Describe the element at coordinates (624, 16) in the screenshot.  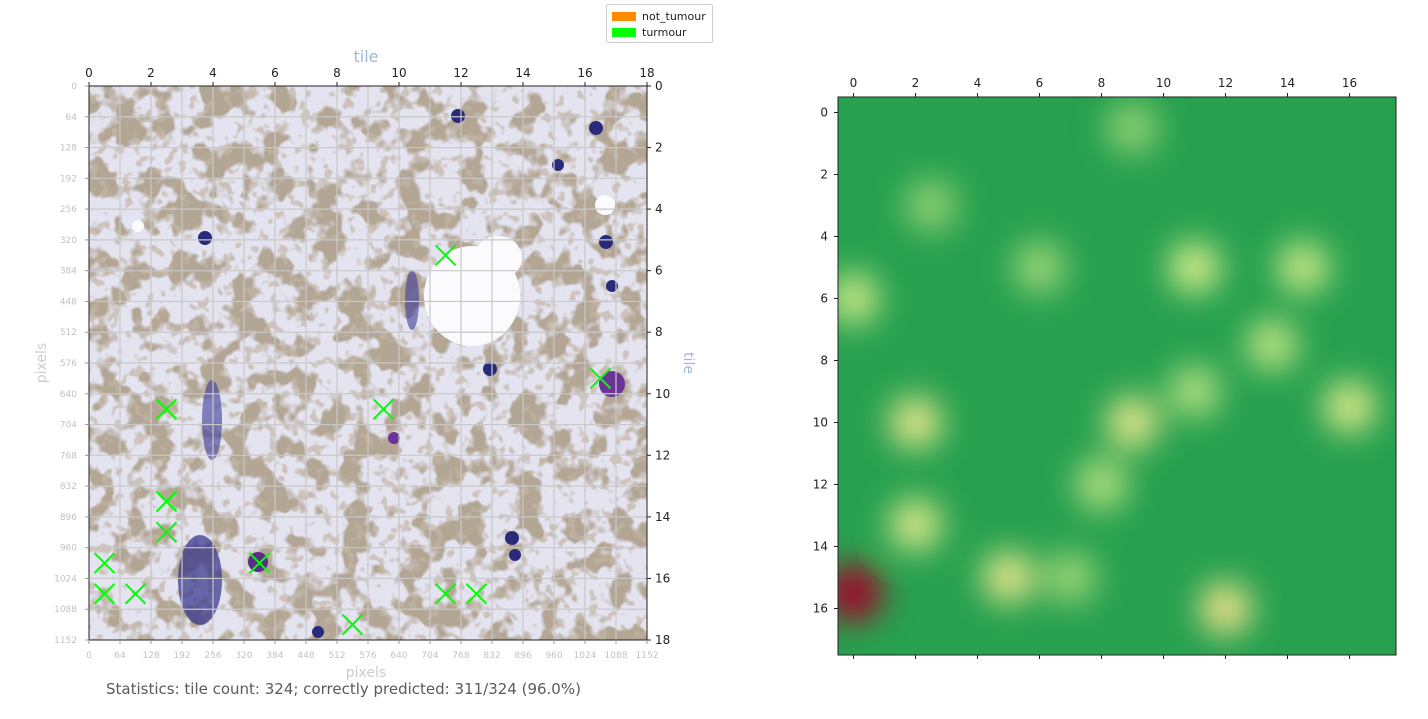
I see `legend-swatch-not-tumour` at that location.